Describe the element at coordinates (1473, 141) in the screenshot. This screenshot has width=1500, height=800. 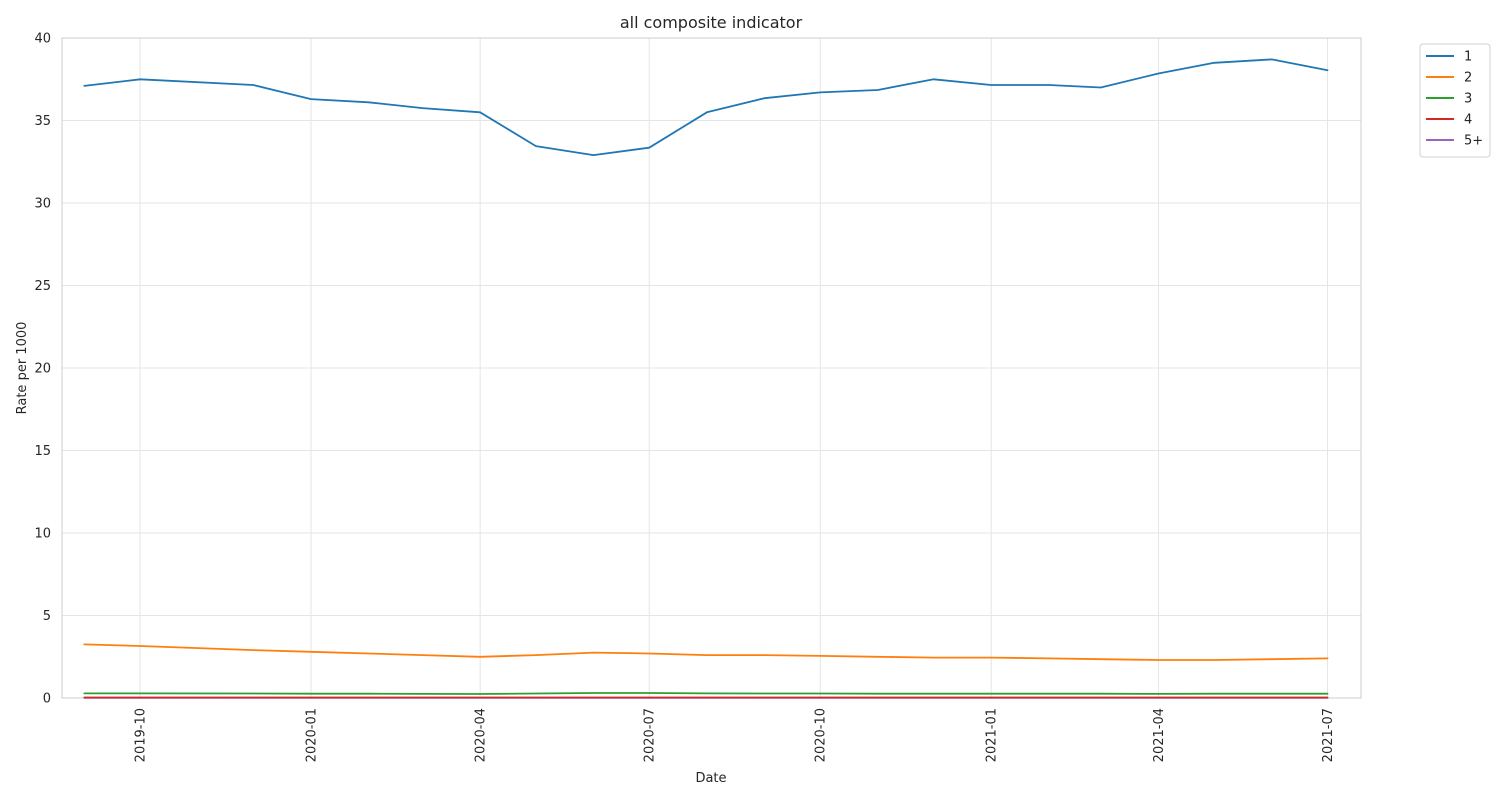
I see `legend-label-5plus: 5+` at that location.